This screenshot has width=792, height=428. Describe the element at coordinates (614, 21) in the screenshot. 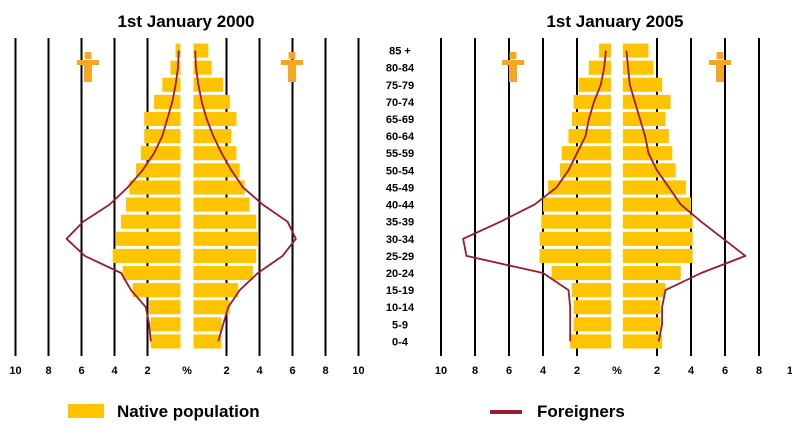

I see `chart-title-2005: 1st January 2005` at that location.